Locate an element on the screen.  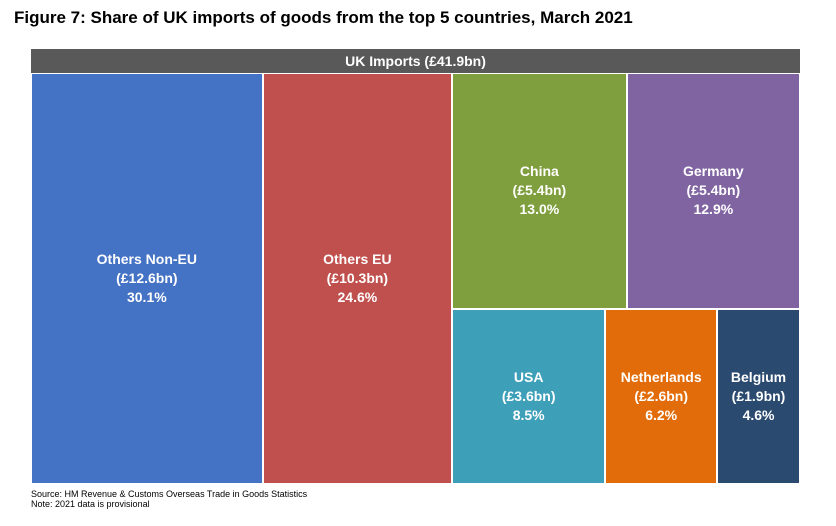
treemap-label-name: Others EU is located at coordinates (357, 259).